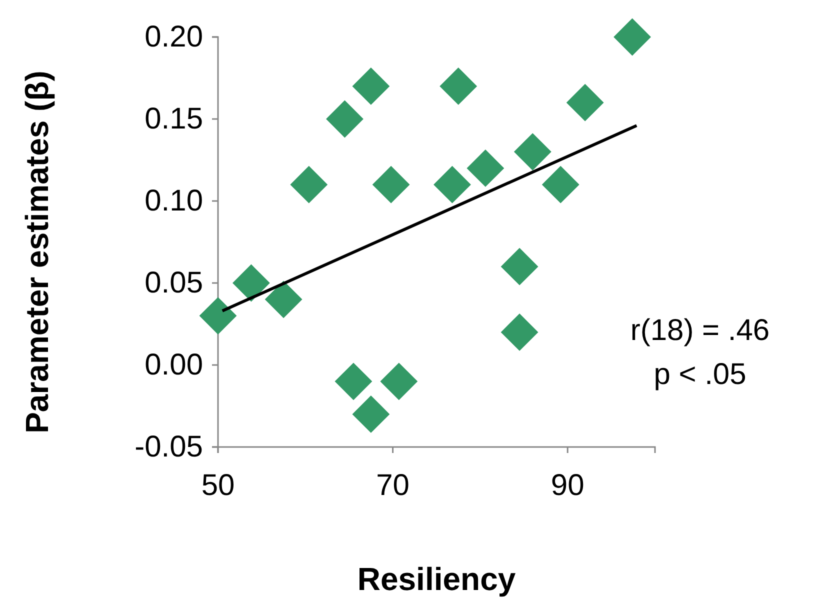 Image resolution: width=817 pixels, height=600 pixels. I want to click on y-tick-label: 0.15, so click(173, 119).